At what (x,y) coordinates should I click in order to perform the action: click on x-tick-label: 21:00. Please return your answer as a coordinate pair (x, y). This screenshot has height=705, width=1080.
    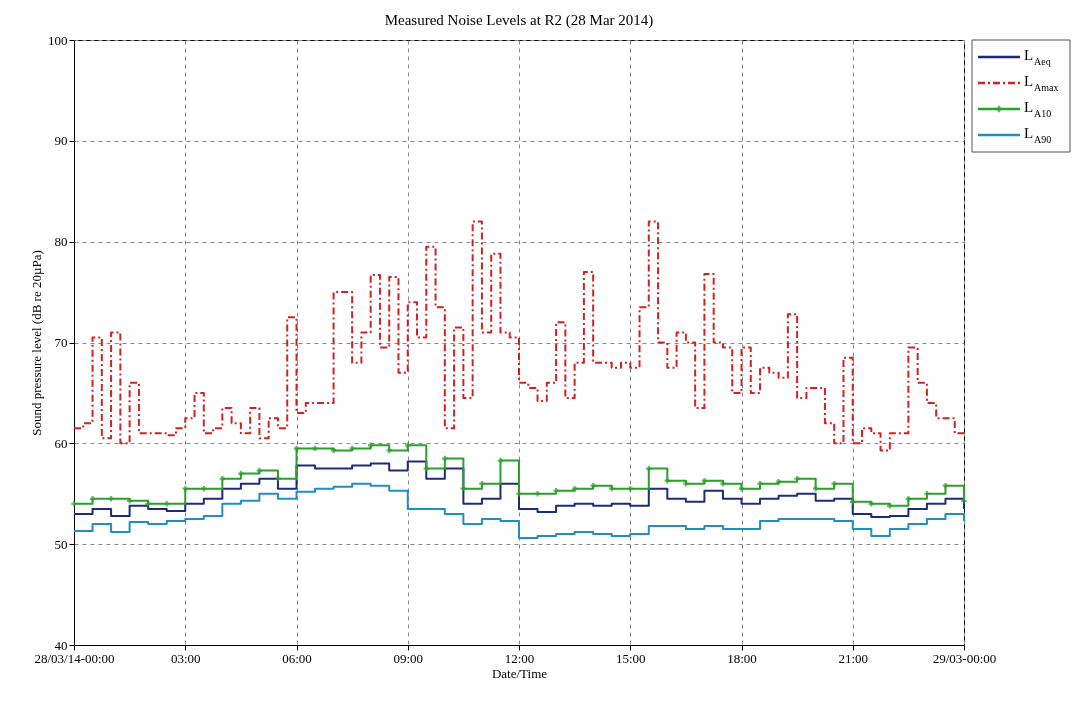
    Looking at the image, I should click on (853, 658).